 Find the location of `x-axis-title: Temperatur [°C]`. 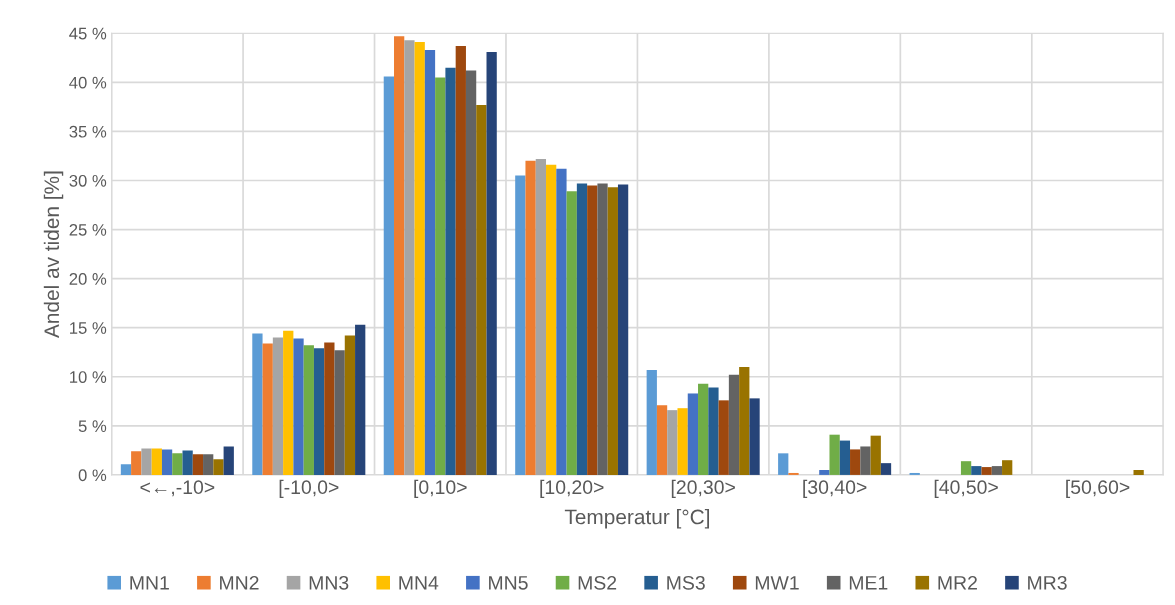

x-axis-title: Temperatur [°C] is located at coordinates (637, 519).